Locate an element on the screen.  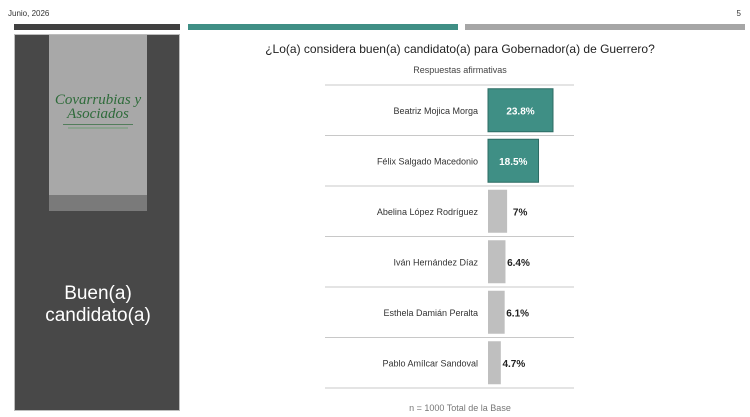
category-label: Pablo Amílcar Sandoval is located at coordinates (430, 363).